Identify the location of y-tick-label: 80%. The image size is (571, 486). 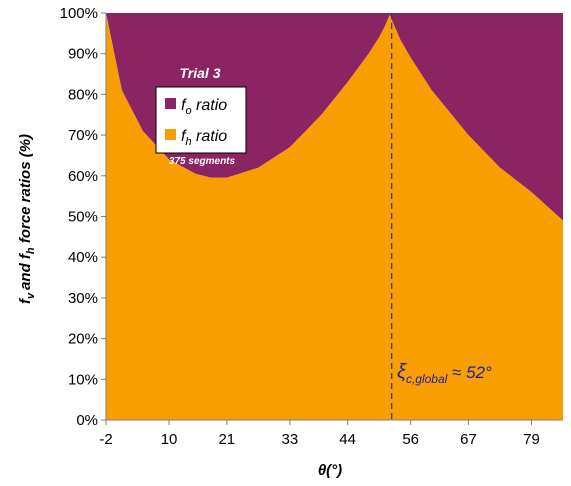
(83, 94).